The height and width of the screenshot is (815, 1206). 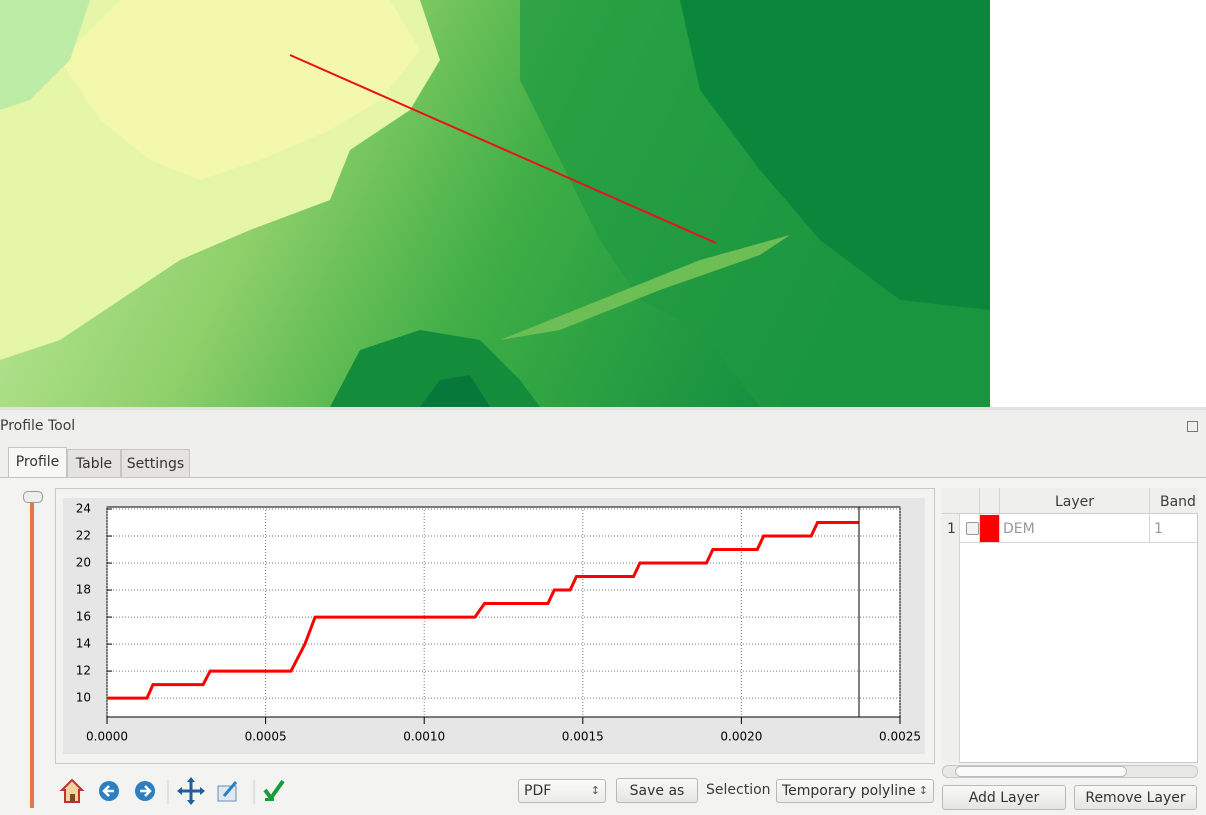 What do you see at coordinates (83, 536) in the screenshot?
I see `y-tick-label: 22` at bounding box center [83, 536].